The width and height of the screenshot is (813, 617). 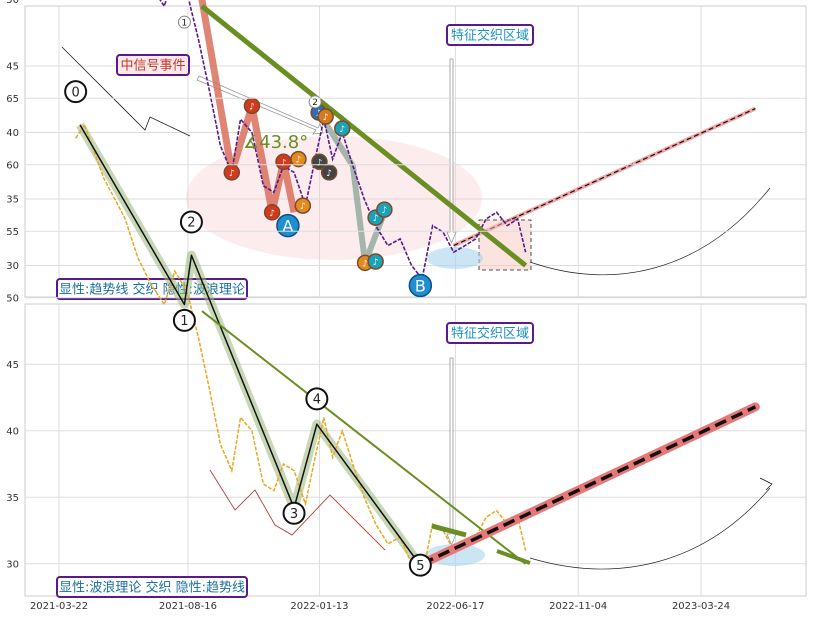 What do you see at coordinates (287, 226) in the screenshot?
I see `big-label-A: A` at bounding box center [287, 226].